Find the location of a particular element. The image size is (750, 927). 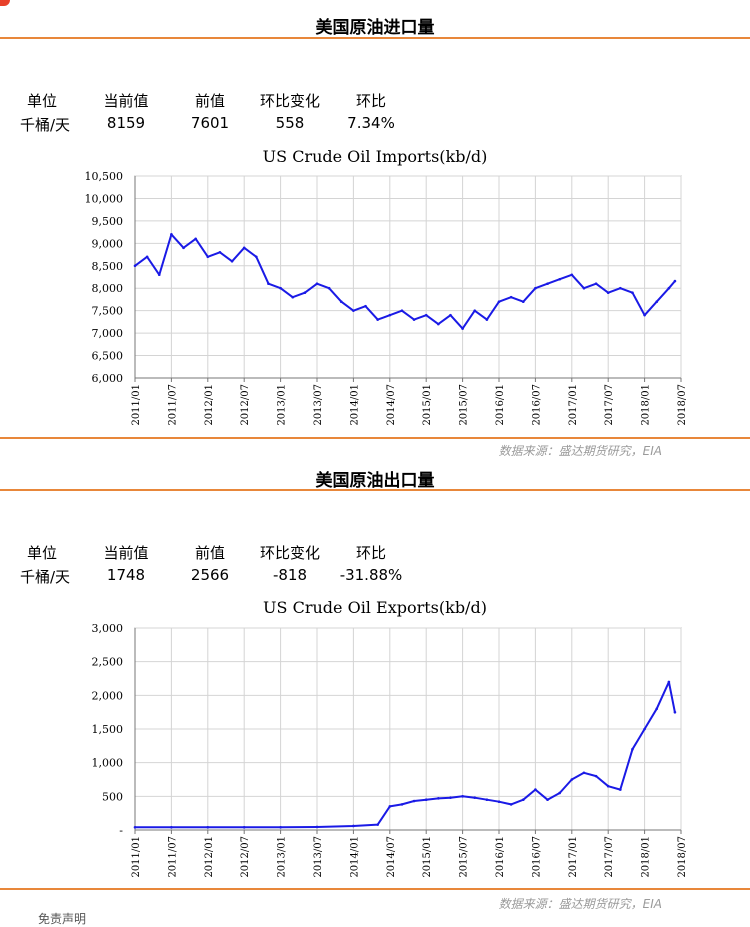

exports-y-tick-label: 500 is located at coordinates (112, 796).